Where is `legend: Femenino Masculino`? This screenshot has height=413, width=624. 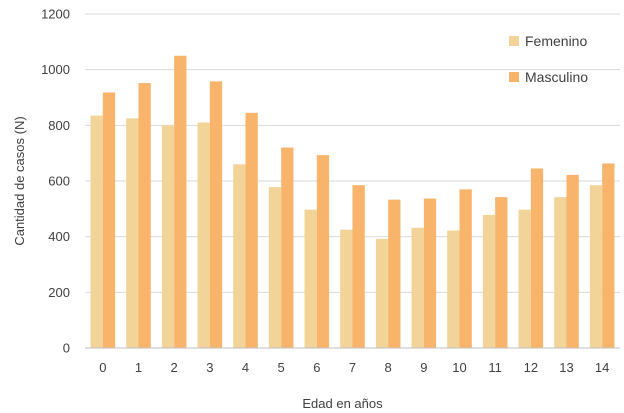 legend: Femenino Masculino is located at coordinates (548, 59).